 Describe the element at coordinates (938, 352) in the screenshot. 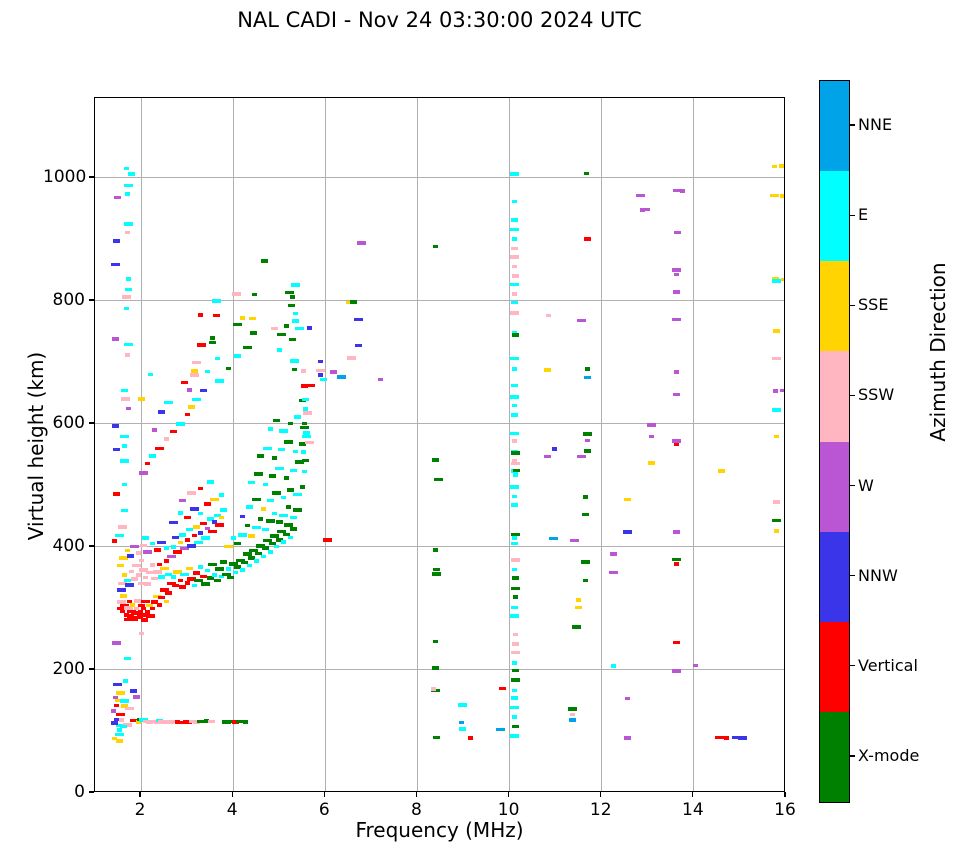

I see `colorbar-axis-label: Azimuth Direction` at that location.